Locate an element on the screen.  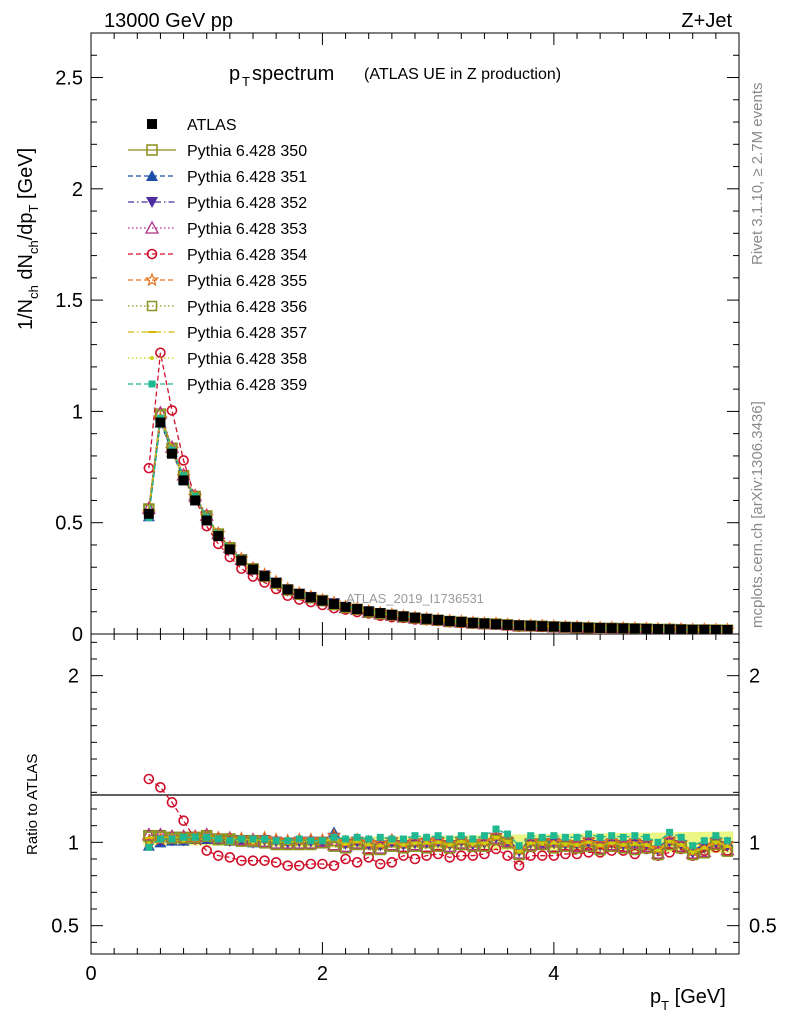
legend-label: Pythia 6.428 355 is located at coordinates (247, 281).